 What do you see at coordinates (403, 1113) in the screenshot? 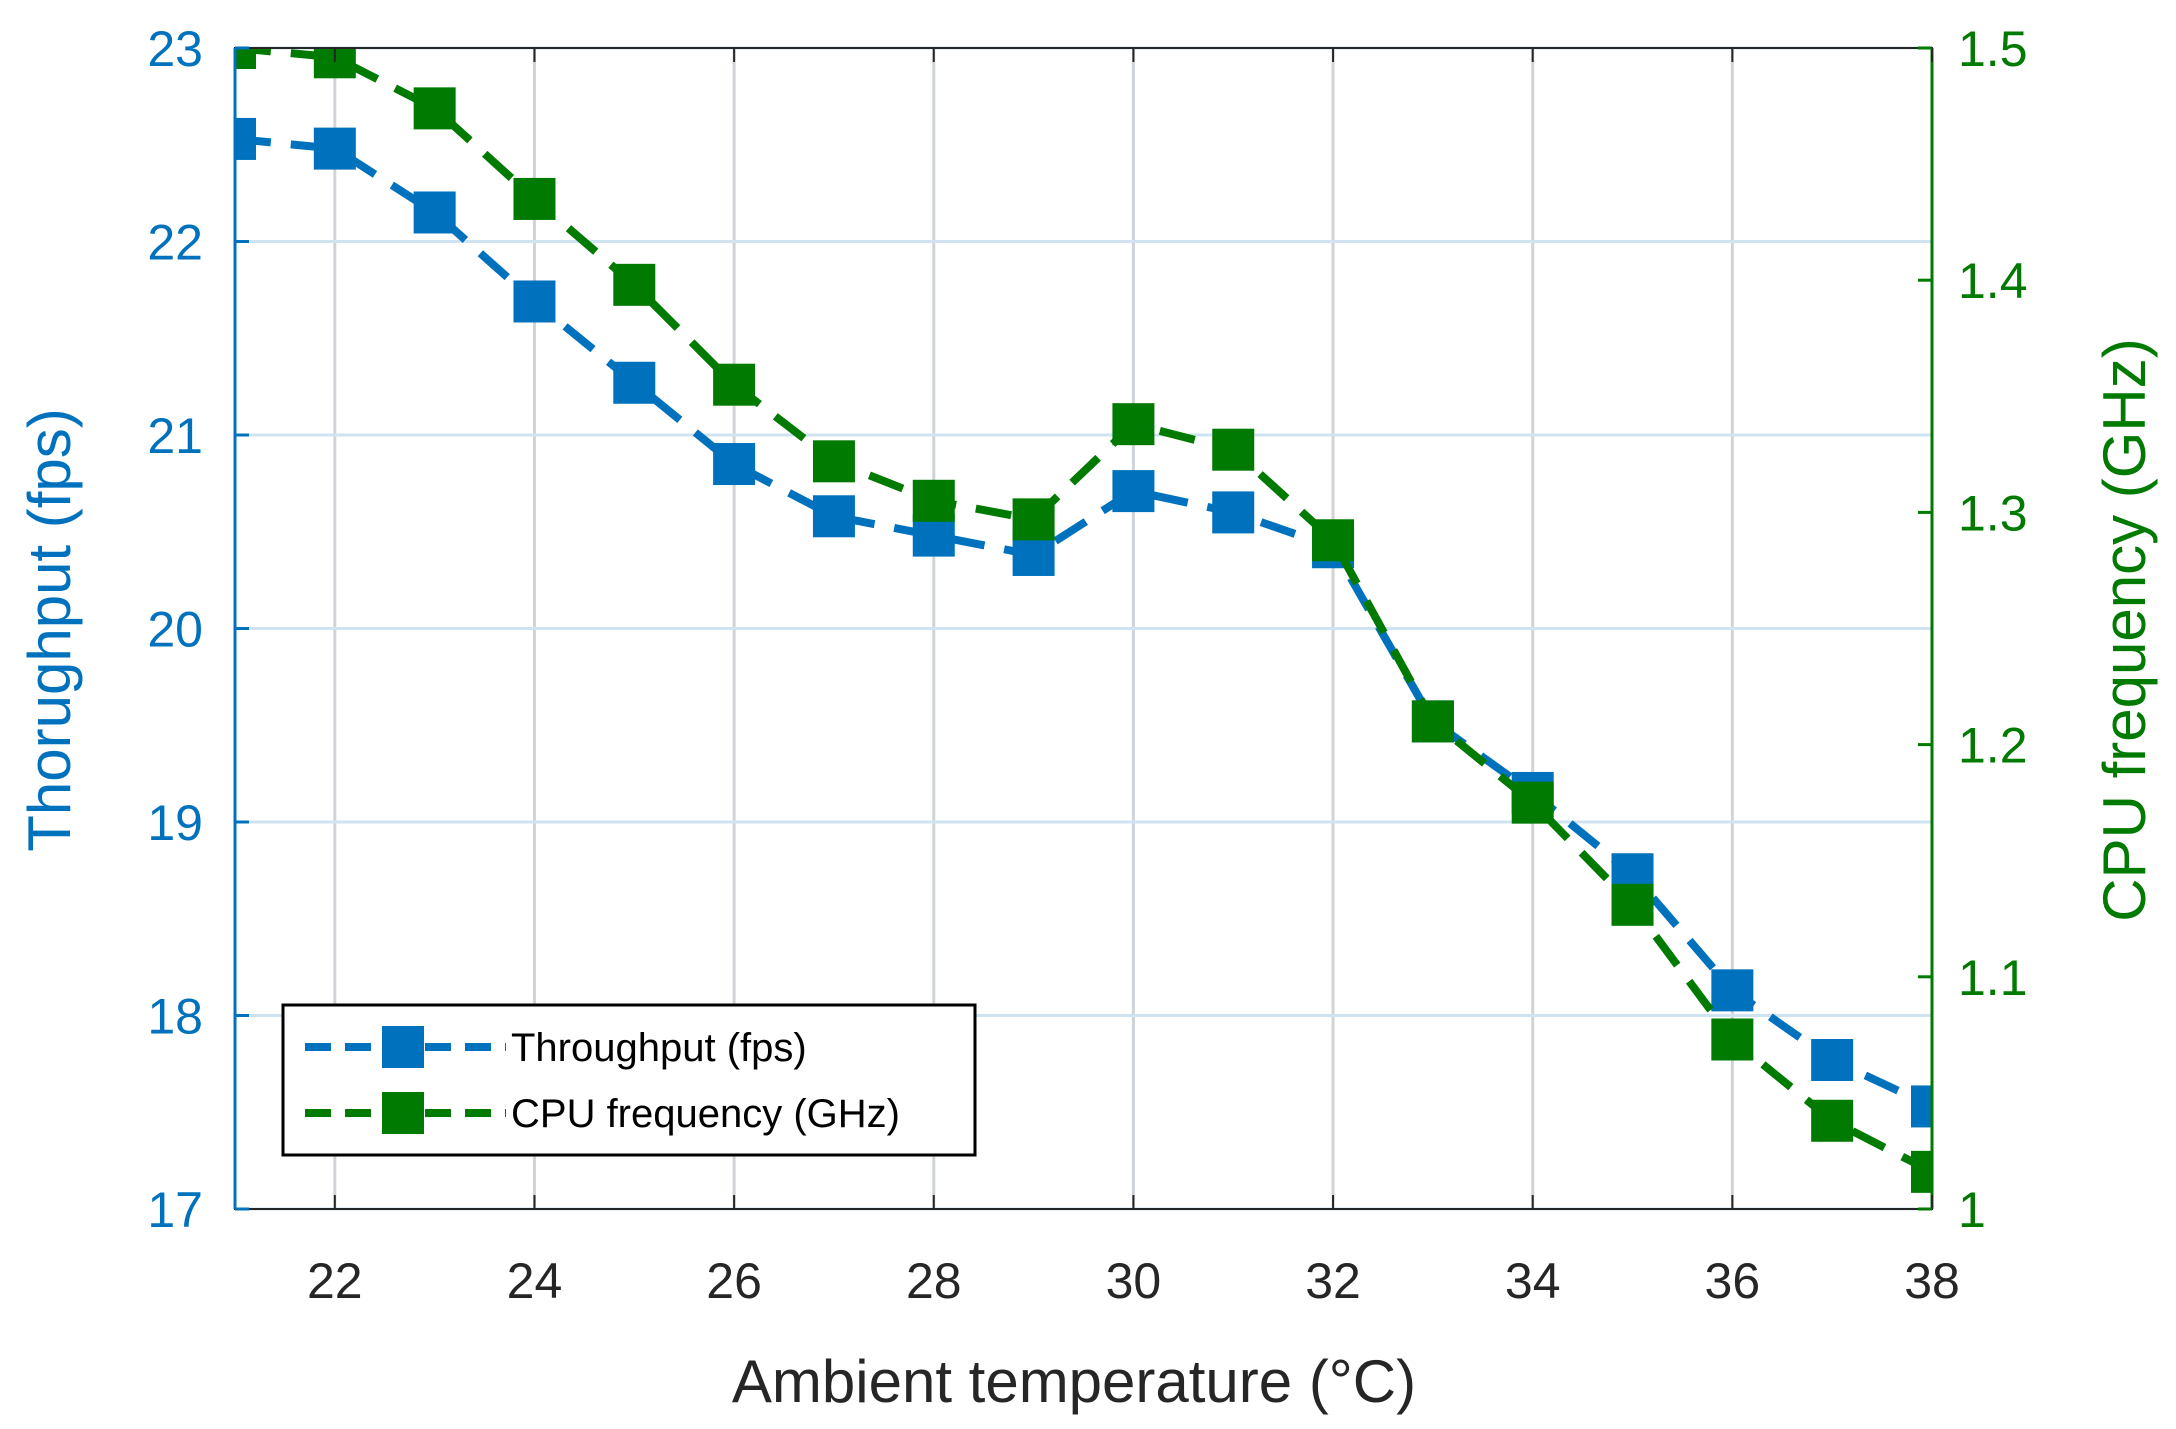
I see `legend-cpu-marker` at bounding box center [403, 1113].